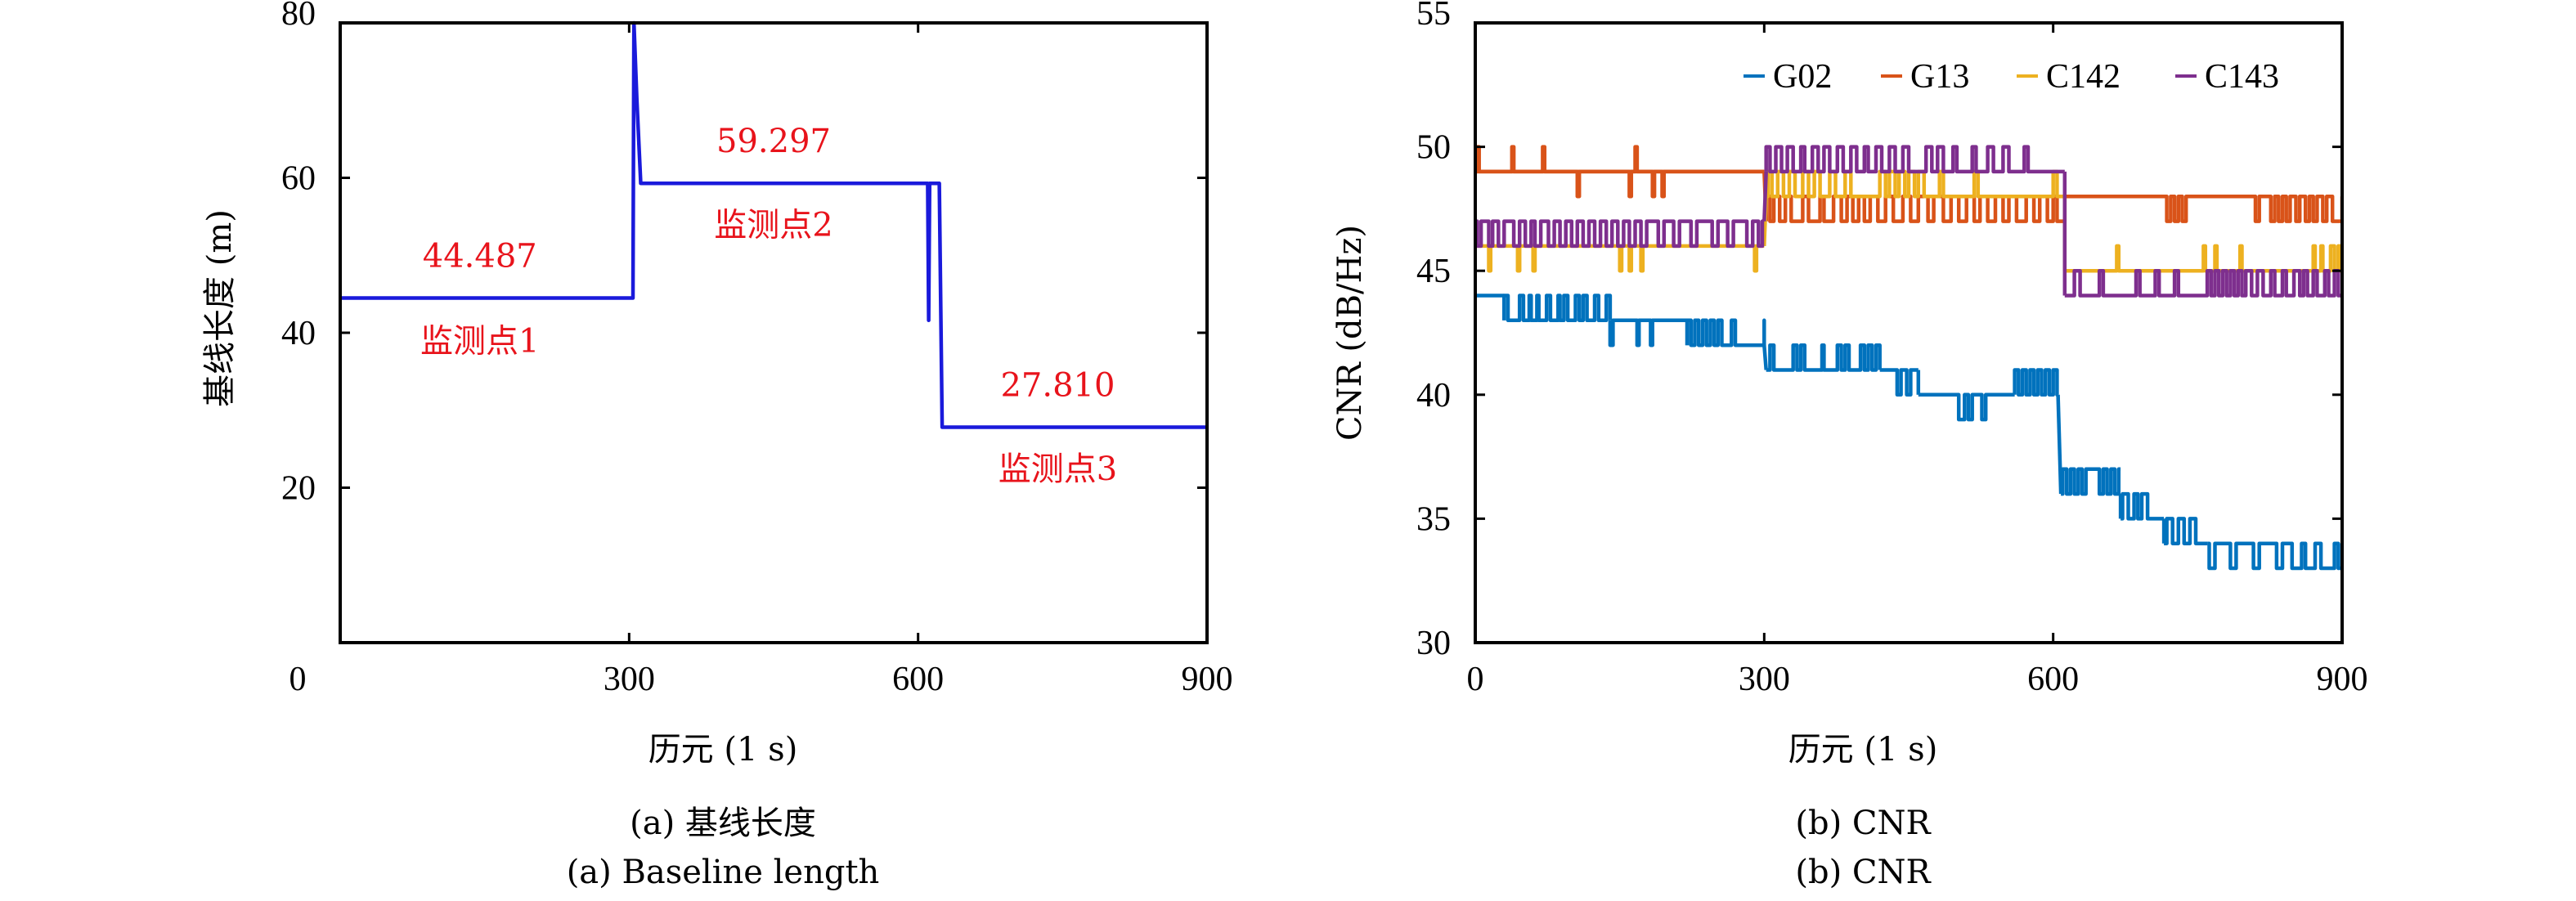 The image size is (2576, 901). Describe the element at coordinates (1434, 271) in the screenshot. I see `y-tick-label: 45` at that location.